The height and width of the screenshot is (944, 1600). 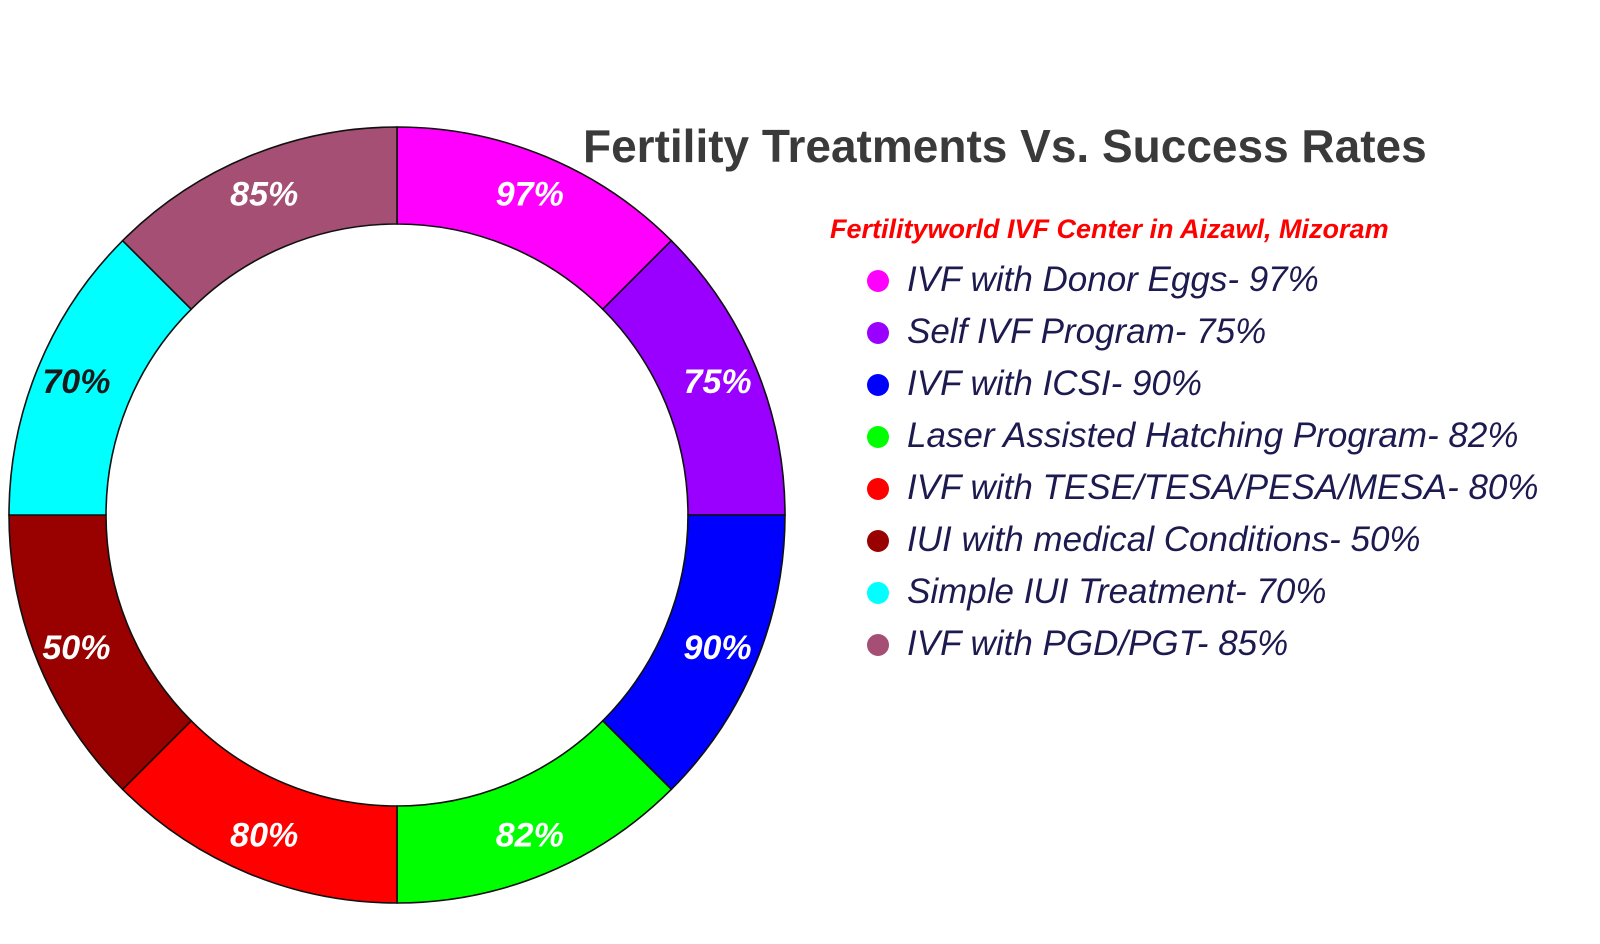 What do you see at coordinates (1087, 331) in the screenshot?
I see `legend-label: Self IVF Program- 75%` at bounding box center [1087, 331].